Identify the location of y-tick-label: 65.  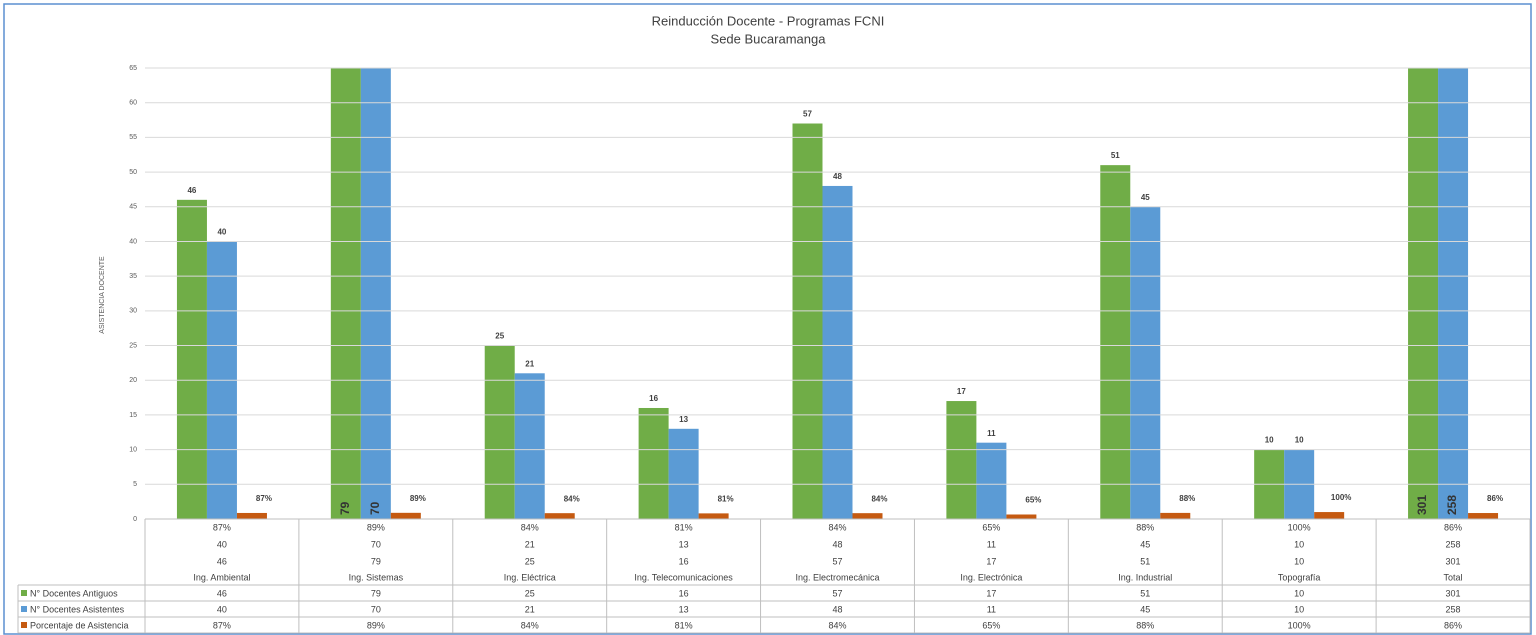
(133, 68).